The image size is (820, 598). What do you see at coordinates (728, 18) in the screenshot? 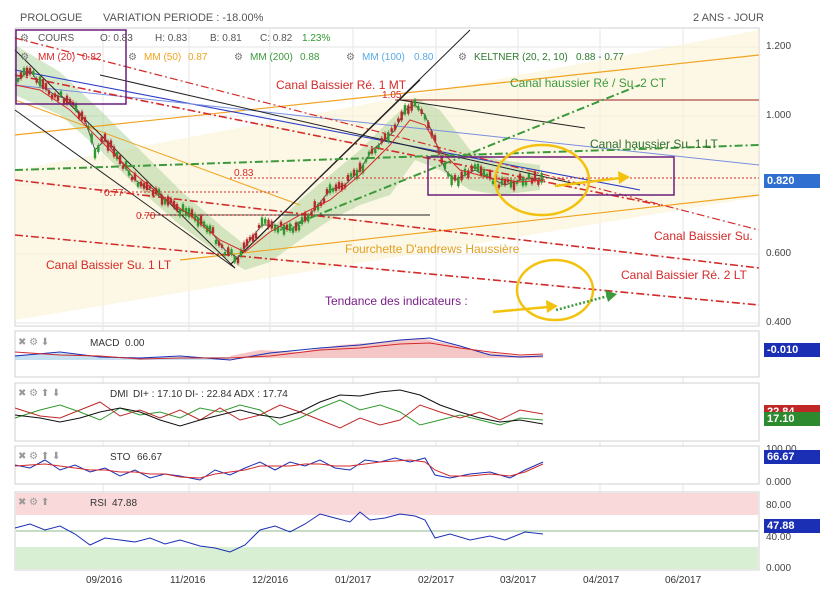
I see `period-range: 2 ANS - JOUR` at bounding box center [728, 18].